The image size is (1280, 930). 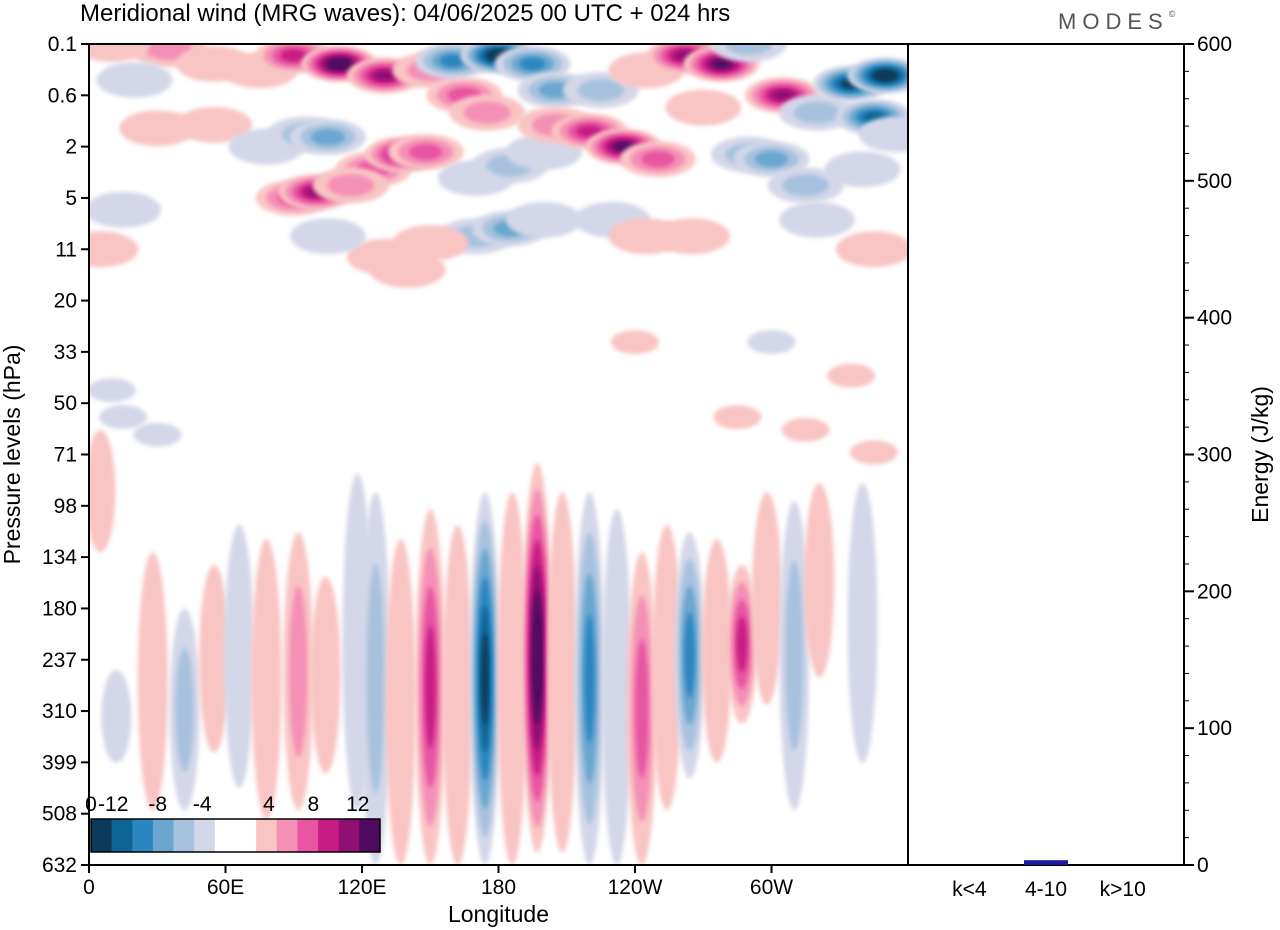 I want to click on y-tick-label: 0.6, so click(x=62, y=95).